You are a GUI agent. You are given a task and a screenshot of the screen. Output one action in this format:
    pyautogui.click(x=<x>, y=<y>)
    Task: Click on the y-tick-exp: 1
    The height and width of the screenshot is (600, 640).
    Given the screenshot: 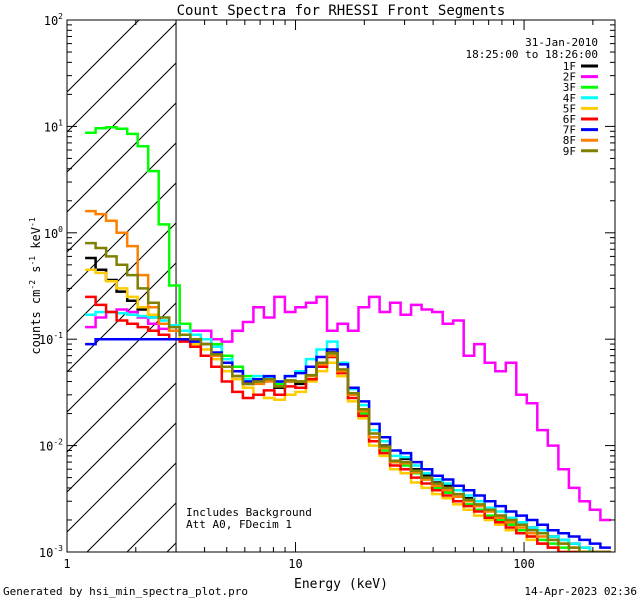 What is the action you would take?
    pyautogui.click(x=60, y=122)
    